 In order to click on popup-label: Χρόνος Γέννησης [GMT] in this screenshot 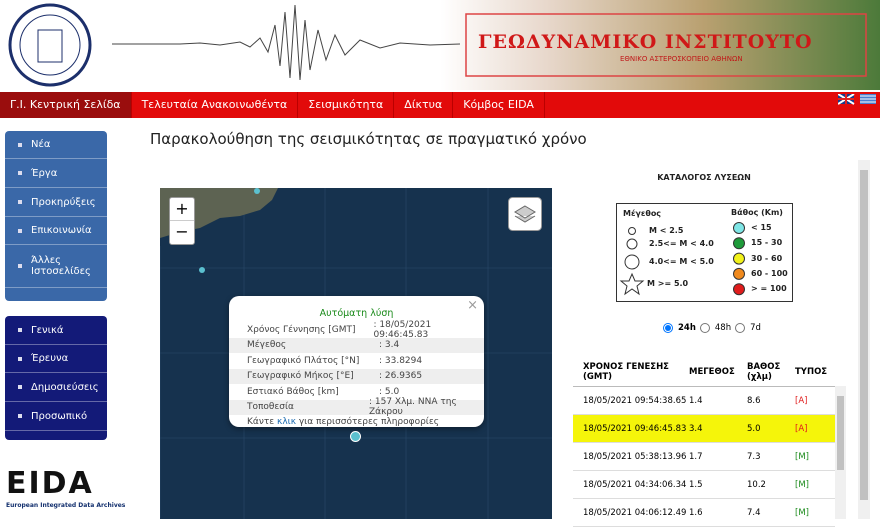, I will do `click(301, 329)`.